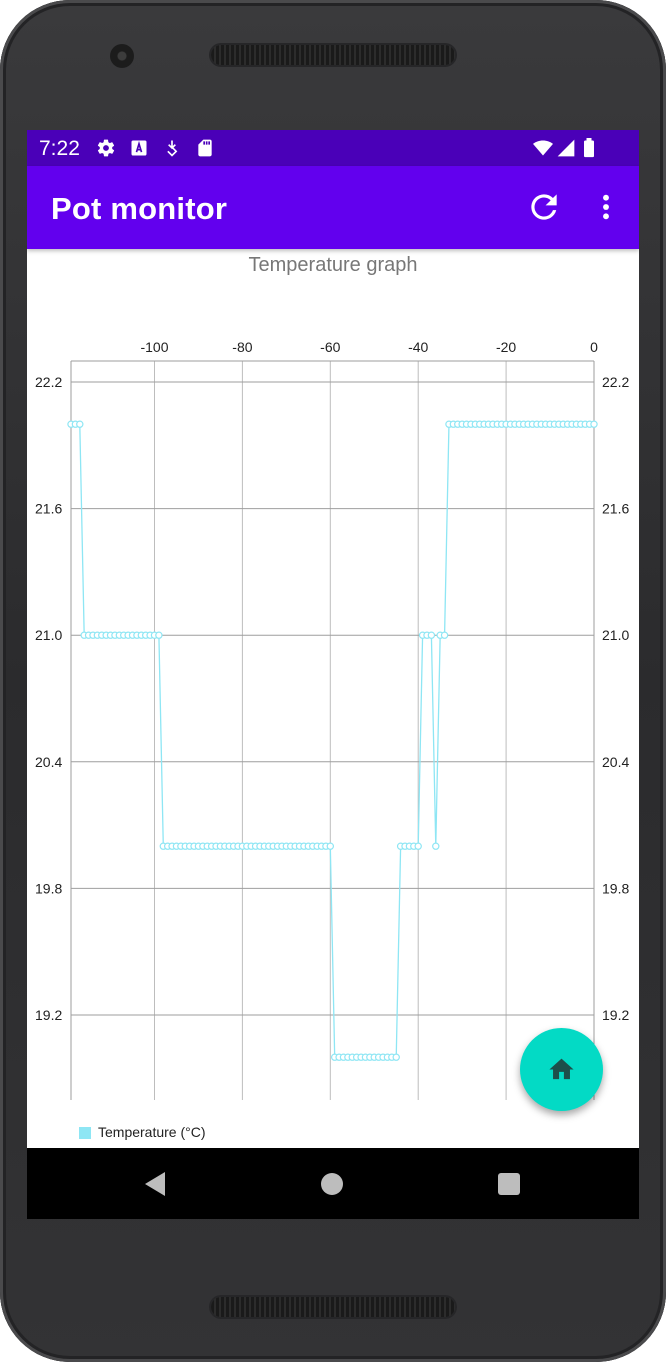  I want to click on y-tick-label-right: 19.2, so click(615, 1015).